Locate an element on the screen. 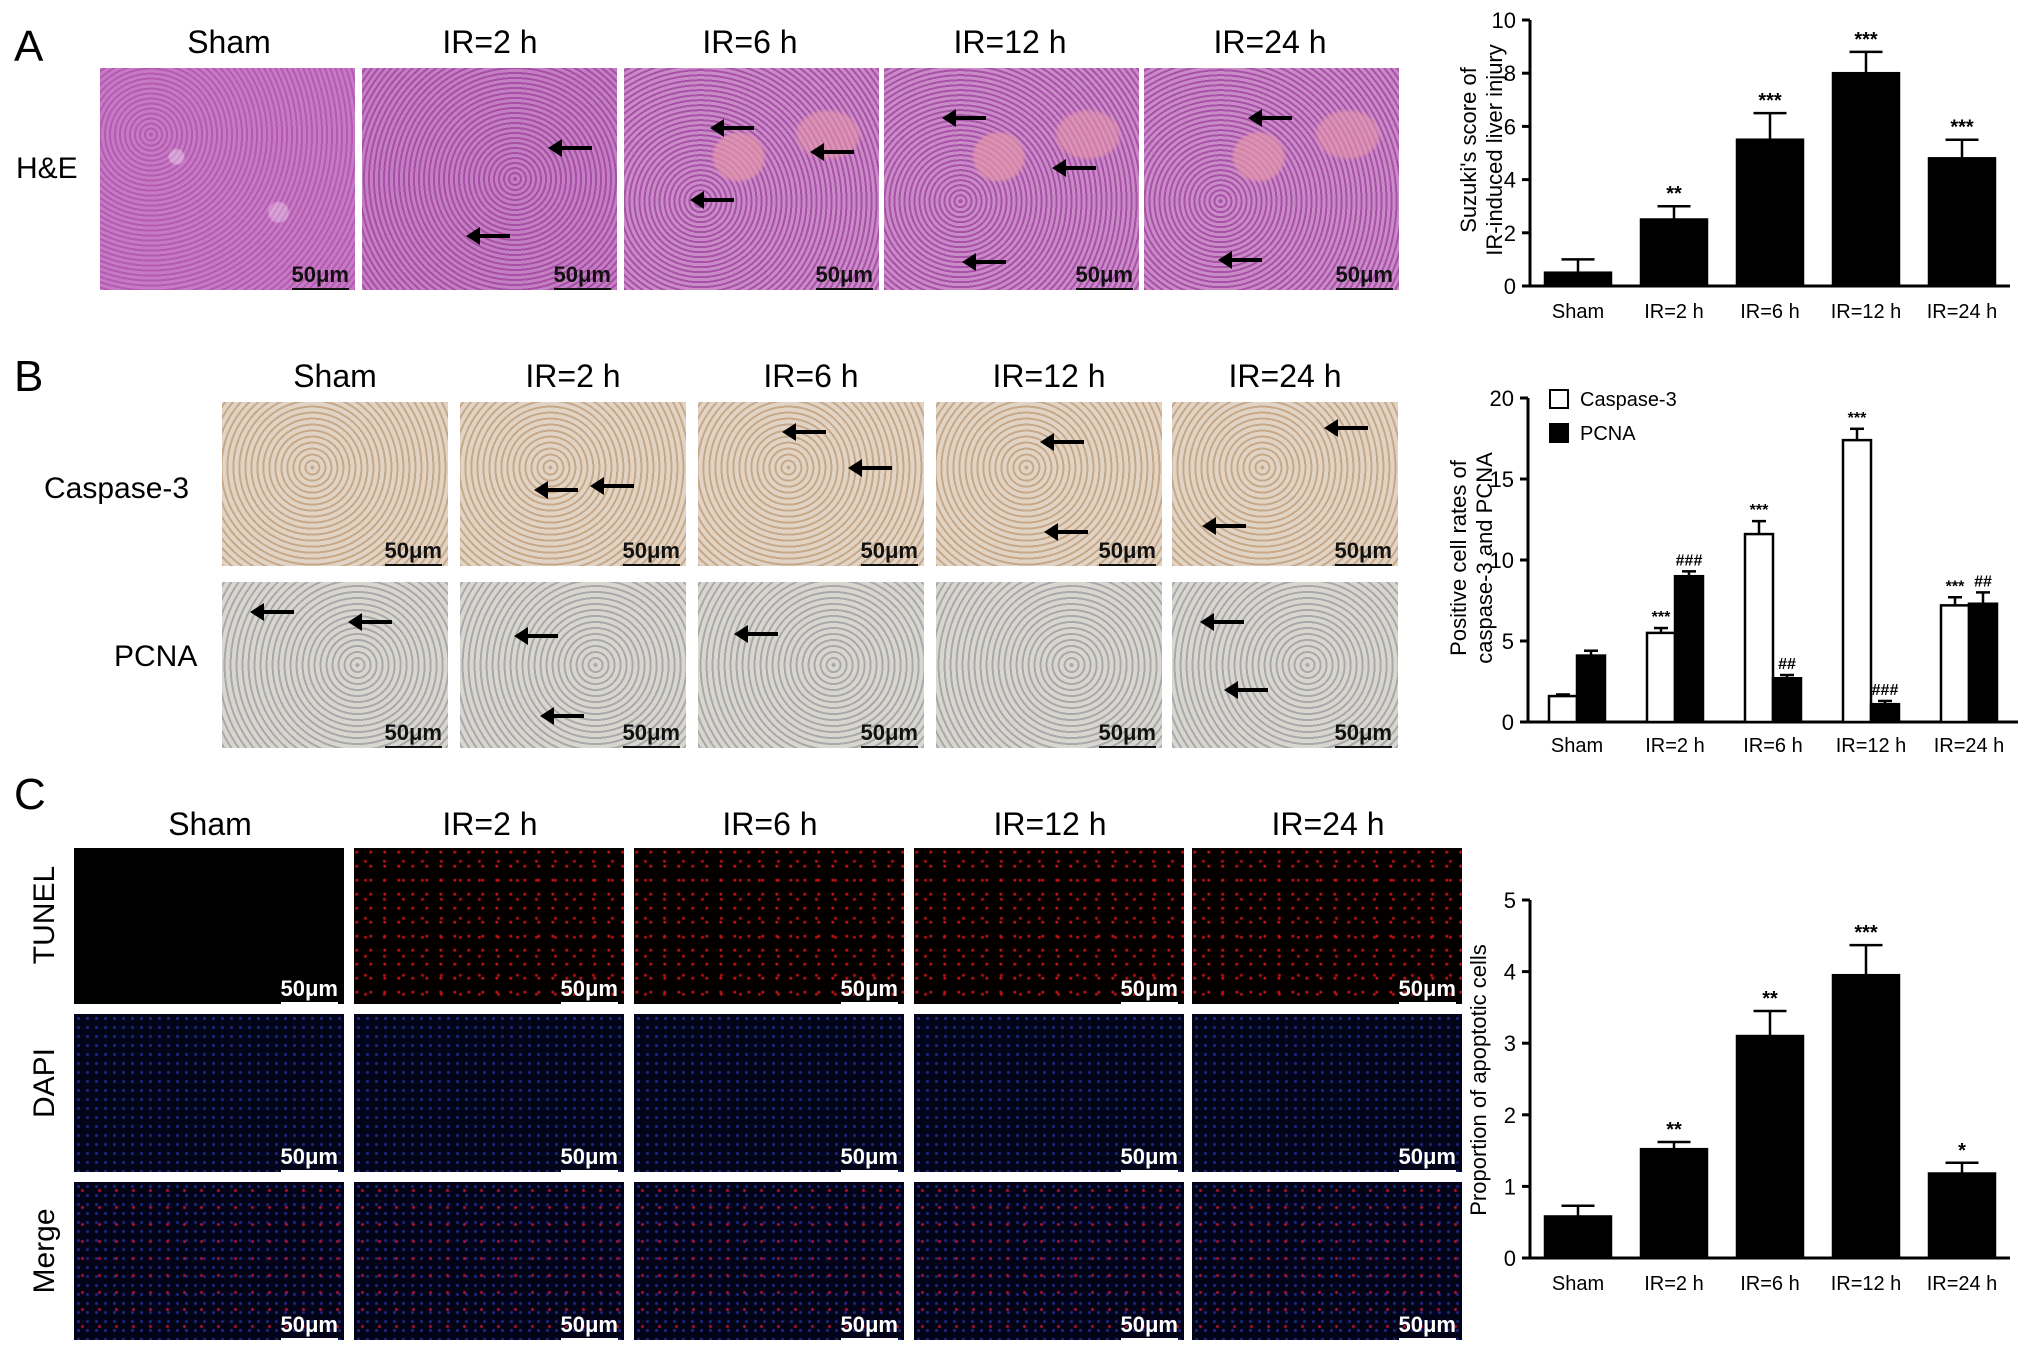 The width and height of the screenshot is (2031, 1354). panel-a-col-ir2: IR=2 h is located at coordinates (490, 42).